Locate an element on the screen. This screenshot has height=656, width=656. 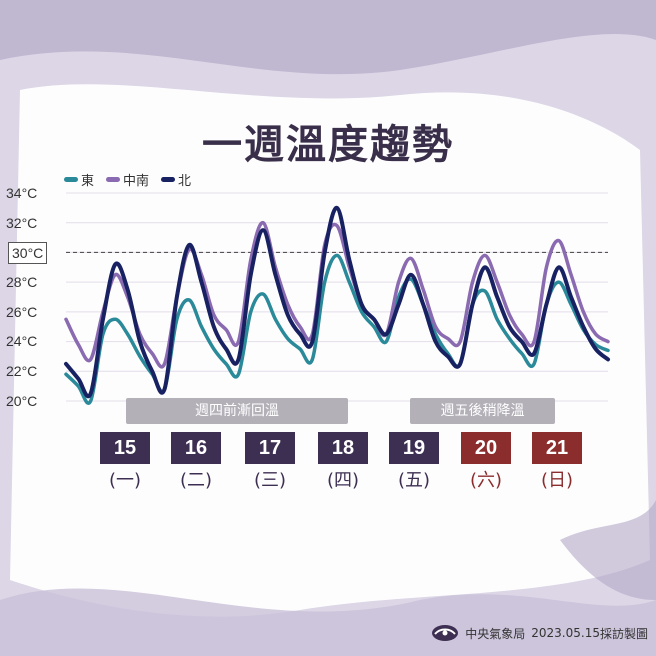
day-20: 20 (六) is located at coordinates (486, 462).